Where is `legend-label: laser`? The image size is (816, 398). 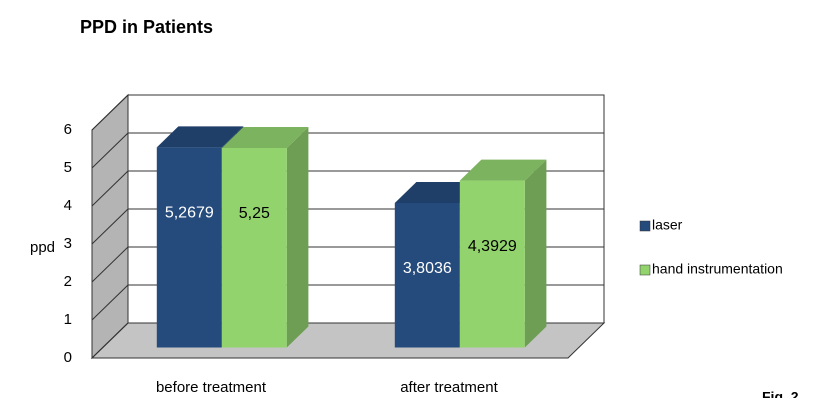 legend-label: laser is located at coordinates (667, 225).